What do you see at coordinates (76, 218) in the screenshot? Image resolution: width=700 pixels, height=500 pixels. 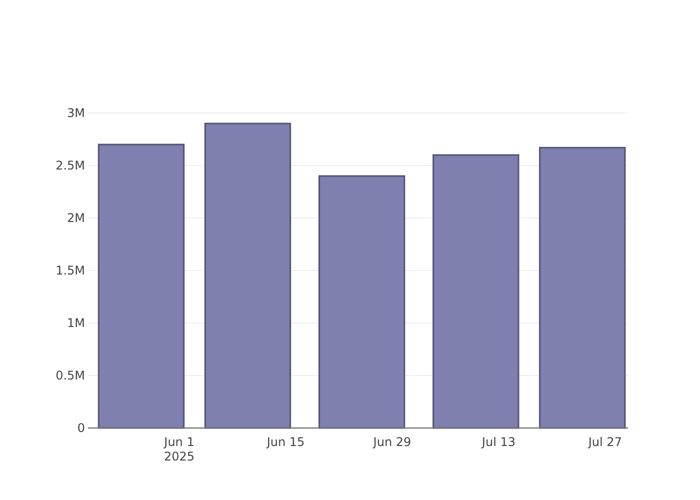 I see `y-tick-label: 2M` at bounding box center [76, 218].